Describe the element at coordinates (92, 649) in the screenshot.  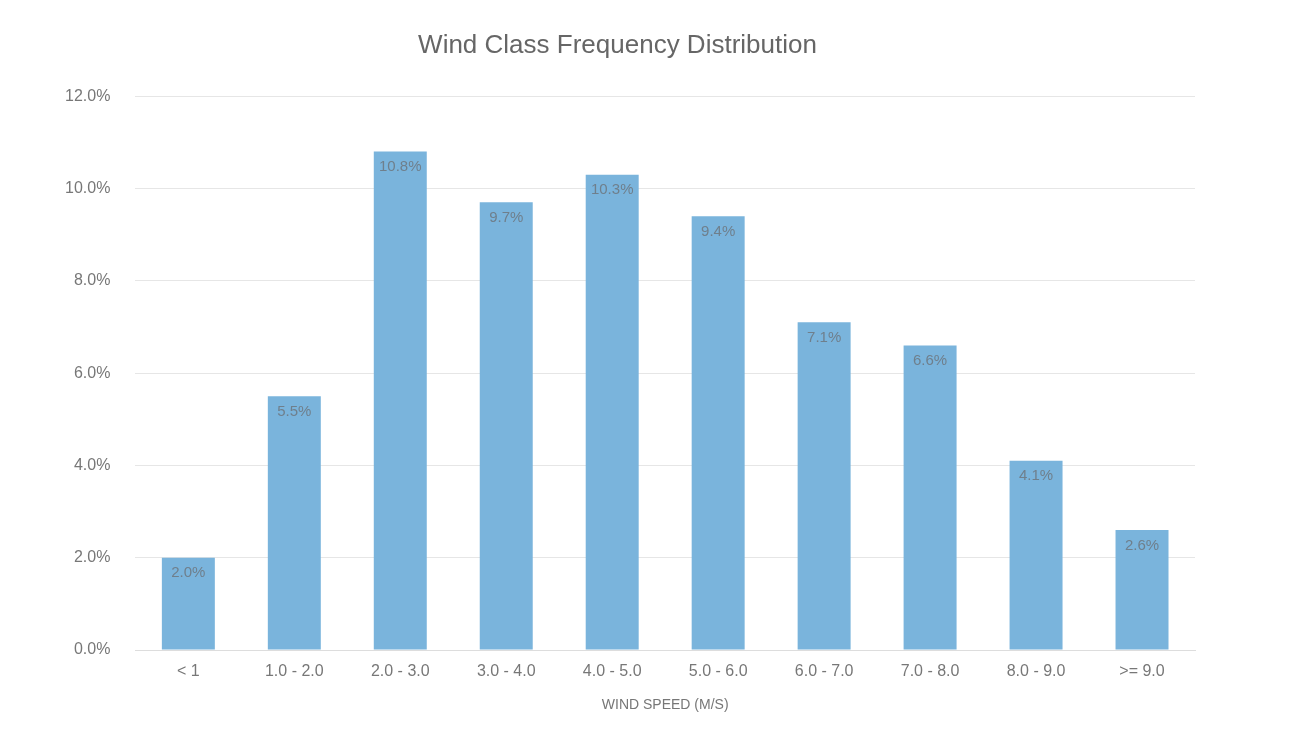
I see `y-tick-label: 0.0%` at that location.